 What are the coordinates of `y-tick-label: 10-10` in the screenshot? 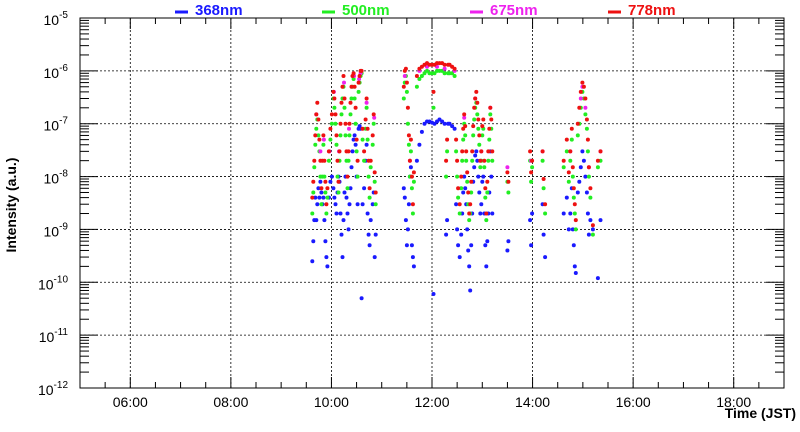 It's located at (53, 283).